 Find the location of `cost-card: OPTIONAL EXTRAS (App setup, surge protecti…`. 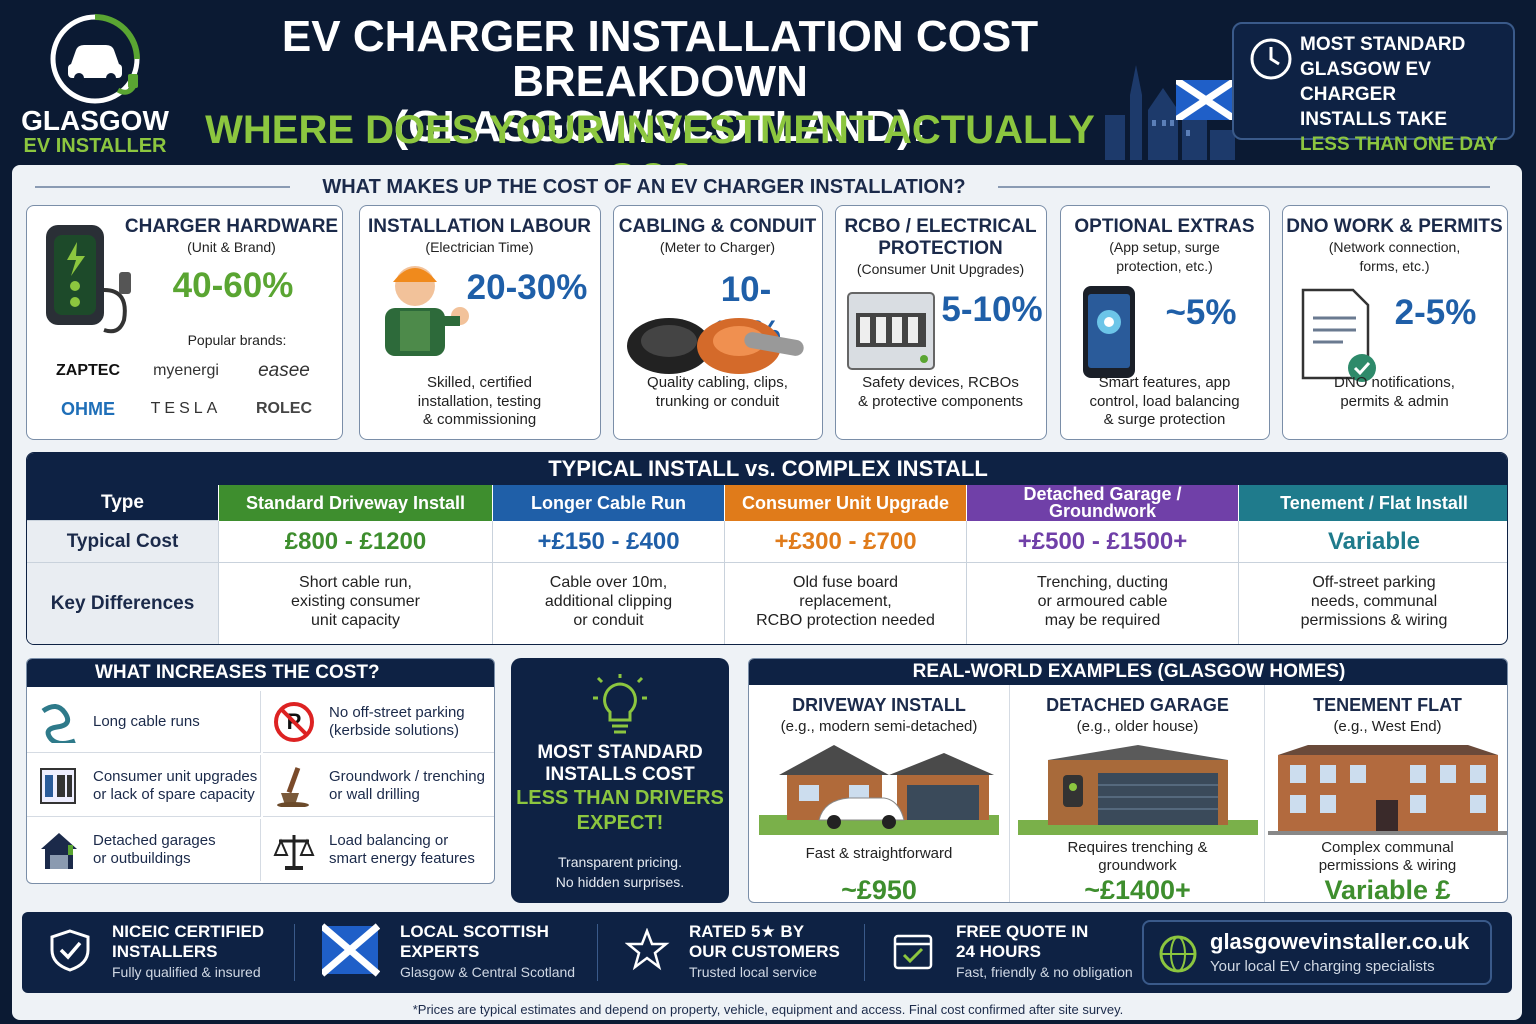

cost-card: OPTIONAL EXTRAS (App setup, surge protecti… is located at coordinates (1165, 322).